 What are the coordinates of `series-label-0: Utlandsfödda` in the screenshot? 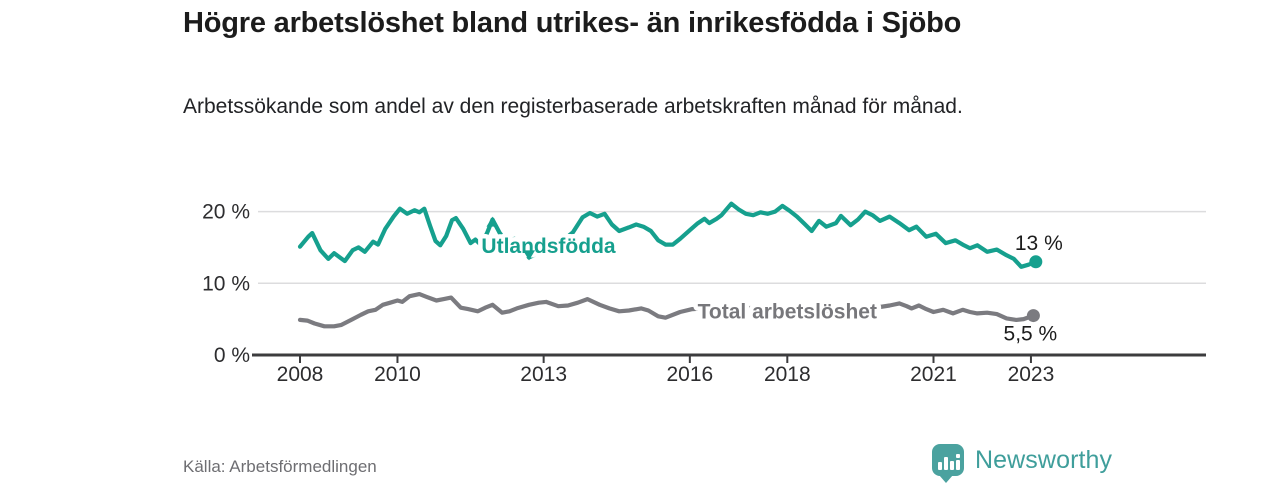 It's located at (548, 246).